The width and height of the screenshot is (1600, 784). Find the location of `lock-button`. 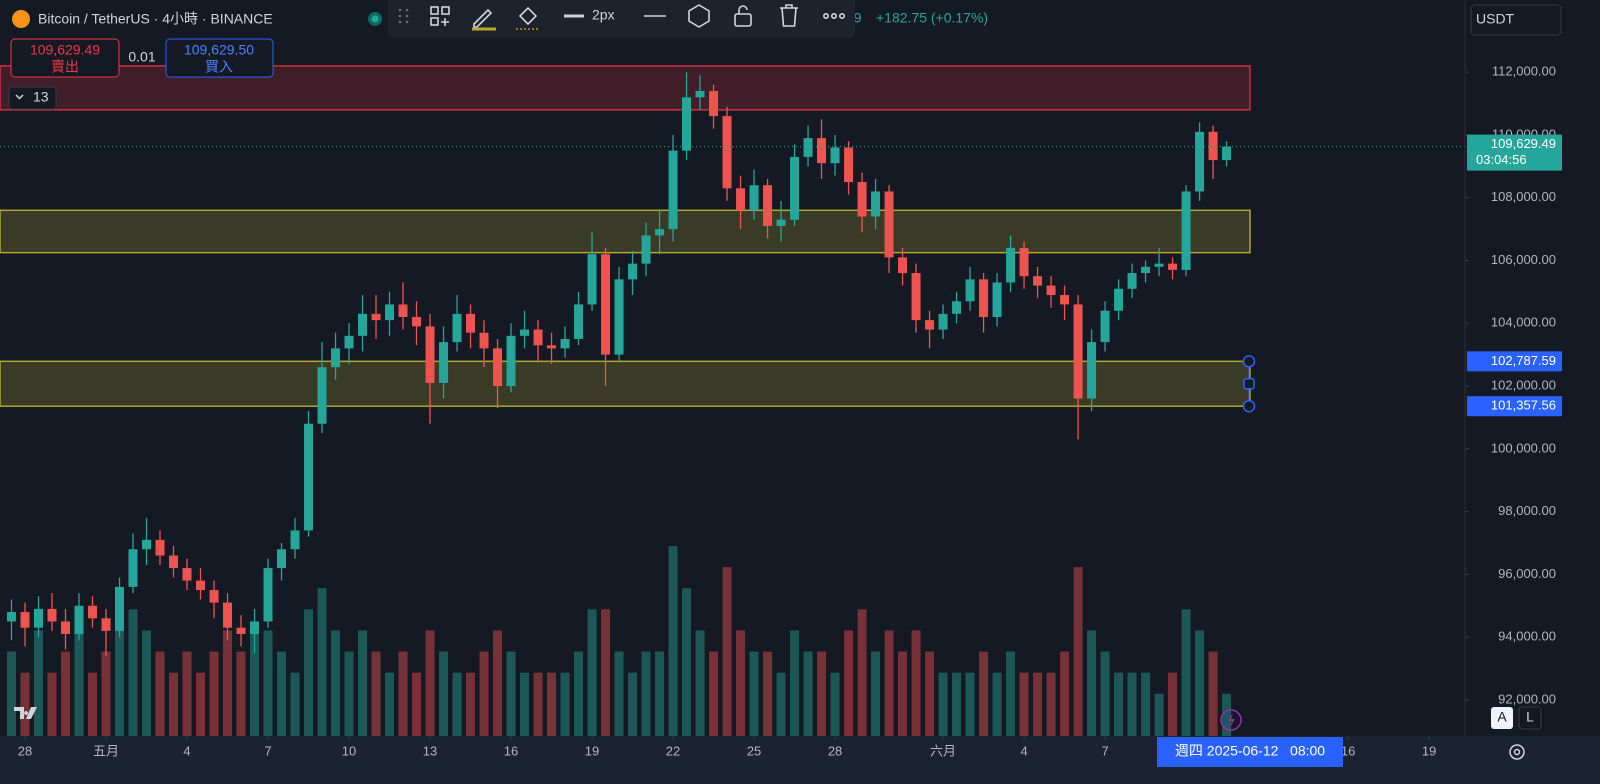

lock-button is located at coordinates (743, 16).